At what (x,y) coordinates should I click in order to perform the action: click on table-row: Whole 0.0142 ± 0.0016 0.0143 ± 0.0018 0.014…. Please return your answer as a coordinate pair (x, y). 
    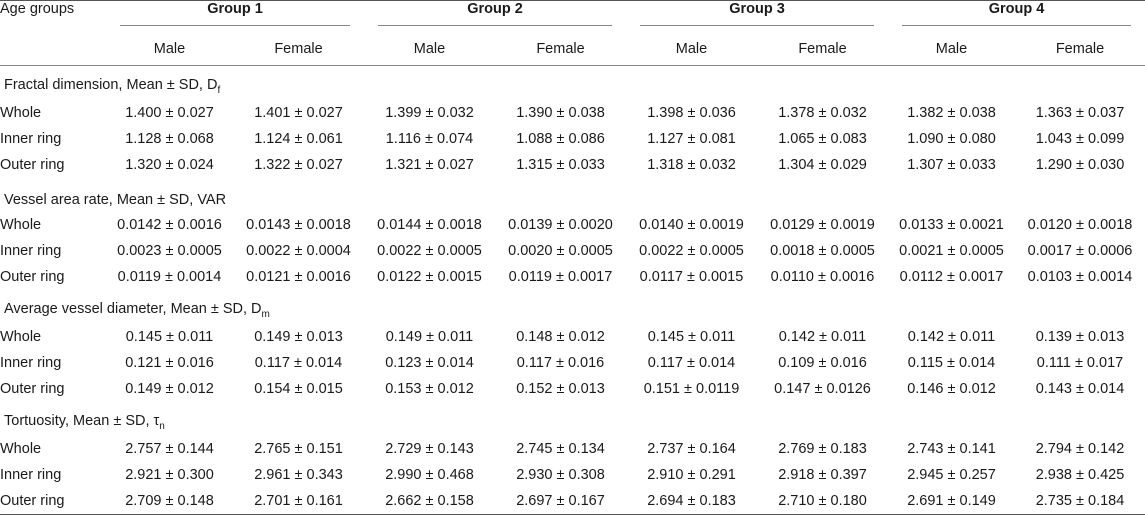
    Looking at the image, I should click on (572, 225).